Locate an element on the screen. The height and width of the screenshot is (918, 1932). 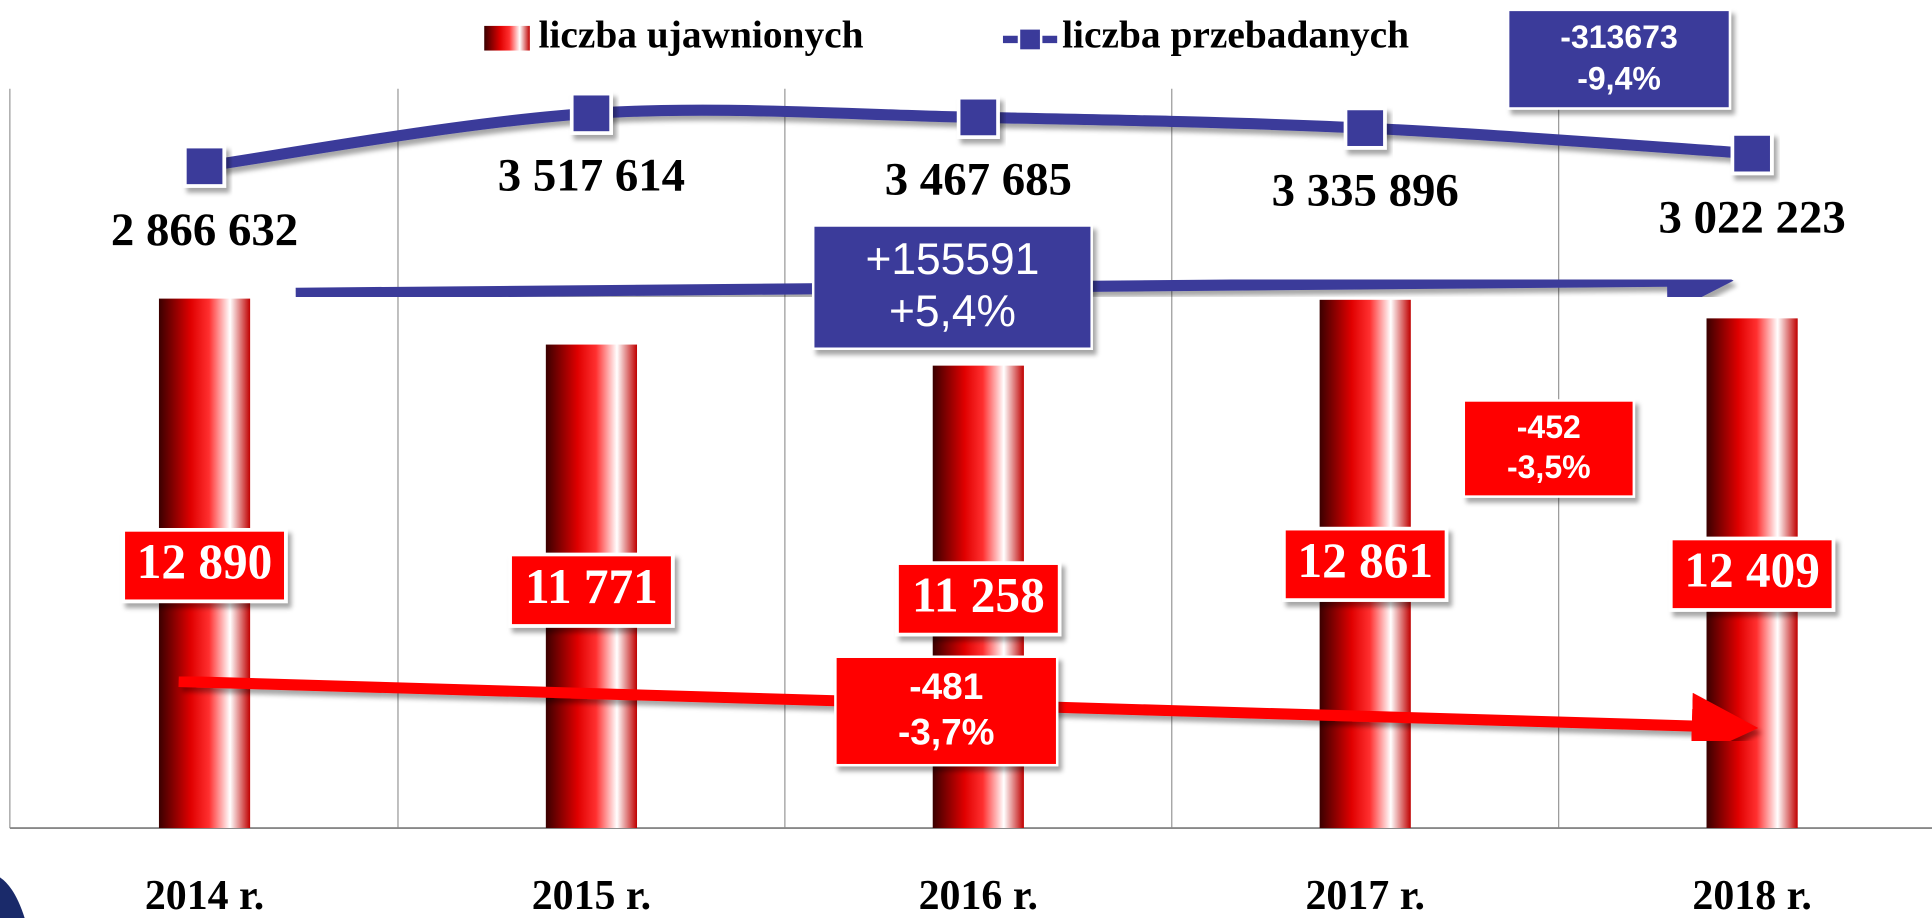
data-label: 12 409 is located at coordinates (1751, 570).